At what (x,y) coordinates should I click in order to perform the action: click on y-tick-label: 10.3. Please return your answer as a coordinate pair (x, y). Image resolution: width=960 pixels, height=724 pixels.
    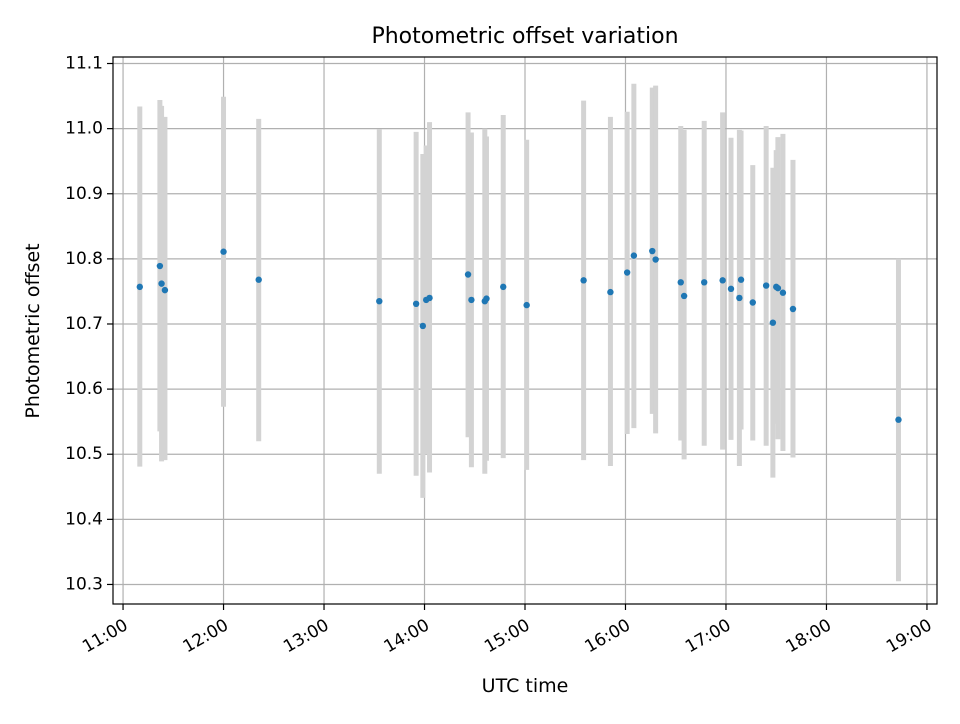
    Looking at the image, I should click on (84, 584).